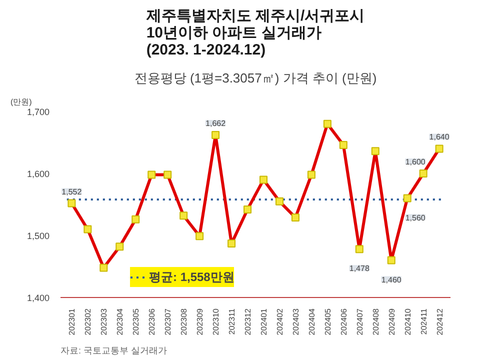 The height and width of the screenshot is (360, 480). What do you see at coordinates (391, 322) in the screenshot?
I see `x-tick-label: 202409` at bounding box center [391, 322].